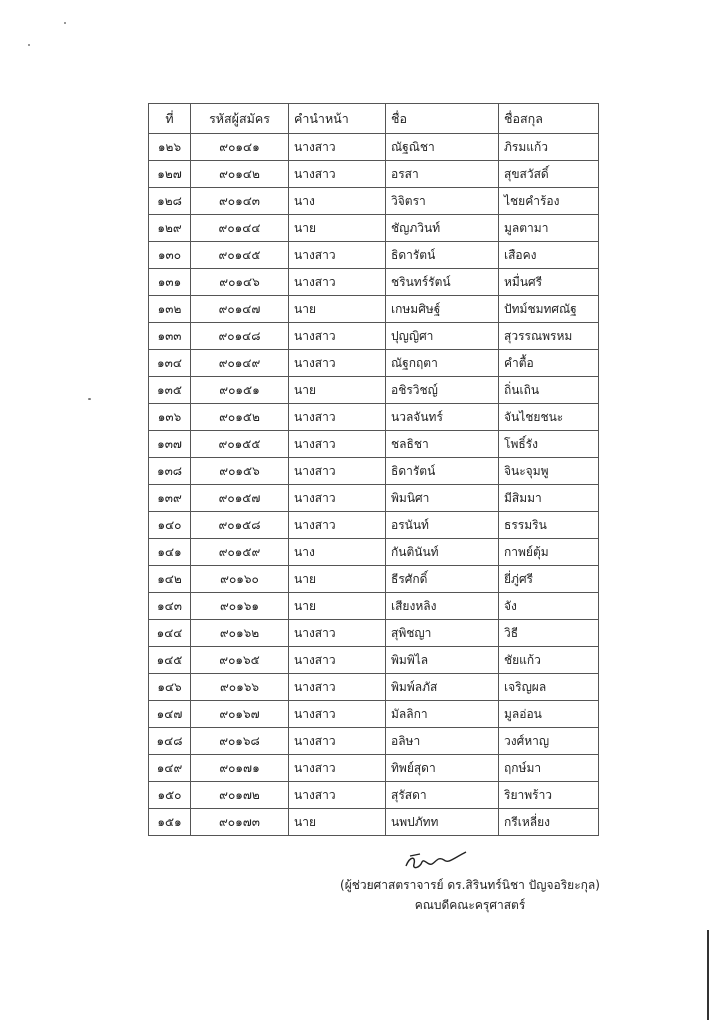 The image size is (720, 1023). Describe the element at coordinates (169, 174) in the screenshot. I see `cell-row-no: ๑๒๗` at that location.